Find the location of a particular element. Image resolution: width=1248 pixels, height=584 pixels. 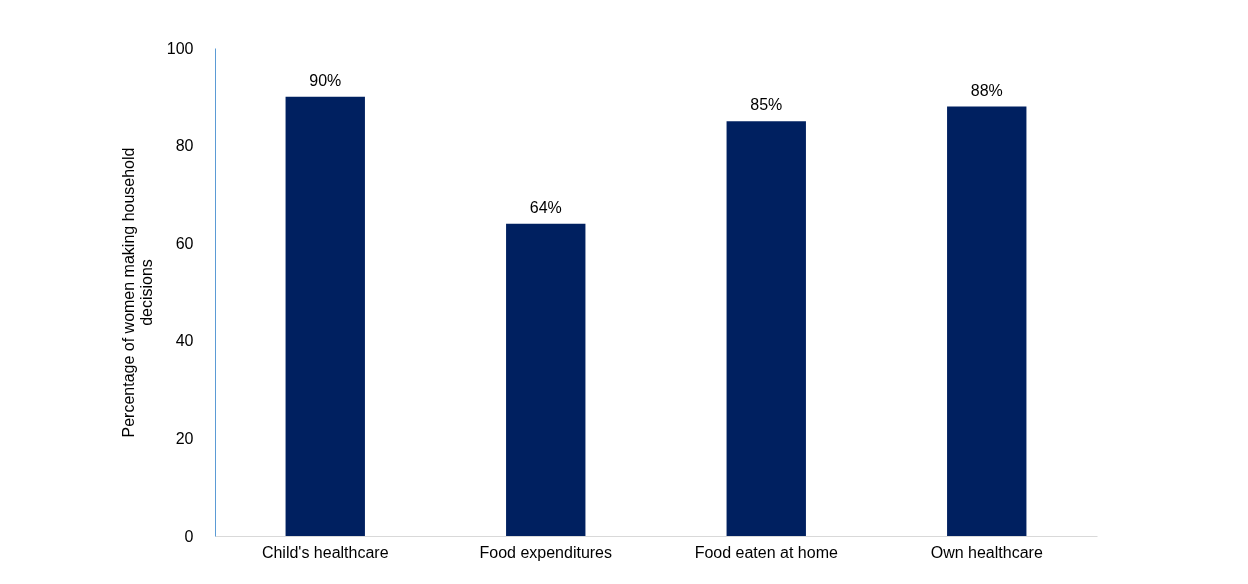

y-tick-label: 20 is located at coordinates (184, 438).